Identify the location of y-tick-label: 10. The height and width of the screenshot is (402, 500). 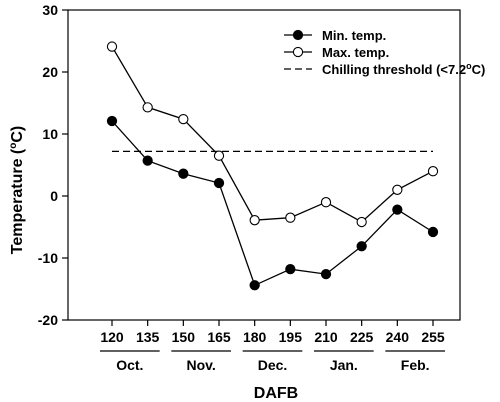
(50, 134).